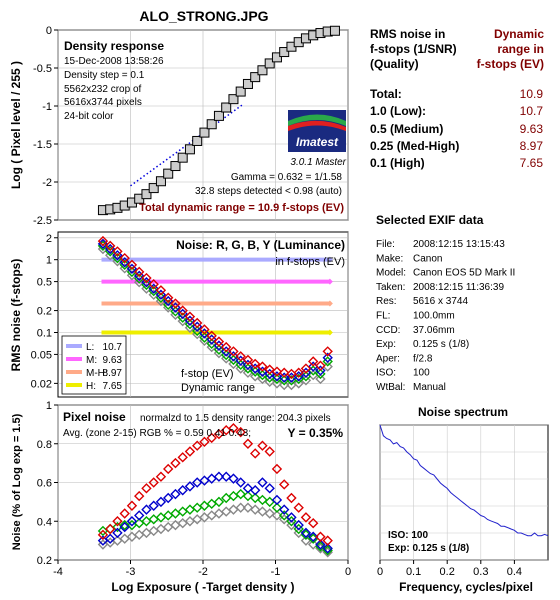  What do you see at coordinates (458, 287) in the screenshot?
I see `exif-value: 2008:12:15 11:36:39` at bounding box center [458, 287].